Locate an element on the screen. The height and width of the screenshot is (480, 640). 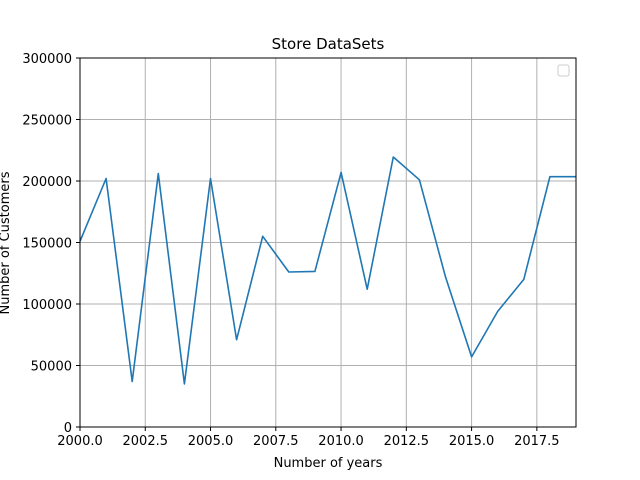
y-tick-label: 300000 is located at coordinates (47, 59).